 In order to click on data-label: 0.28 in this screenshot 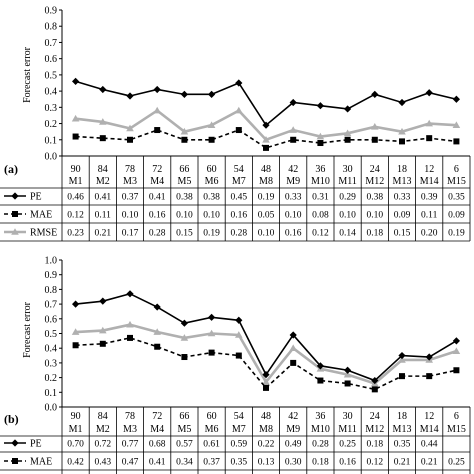, I will do `click(238, 234)`.